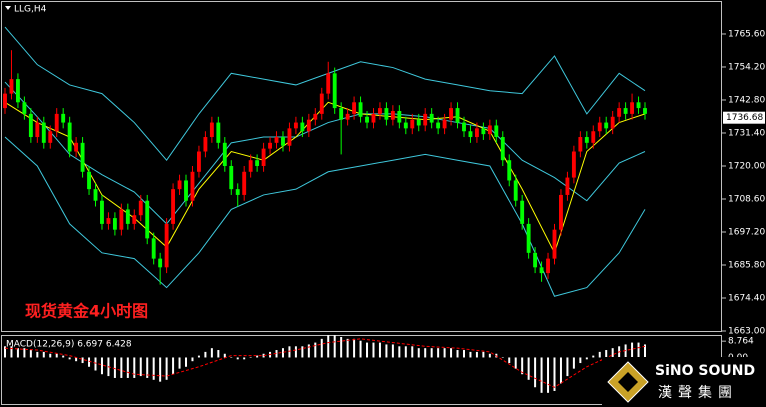  I want to click on logo-subtitle: 漢聲集團, so click(698, 392).